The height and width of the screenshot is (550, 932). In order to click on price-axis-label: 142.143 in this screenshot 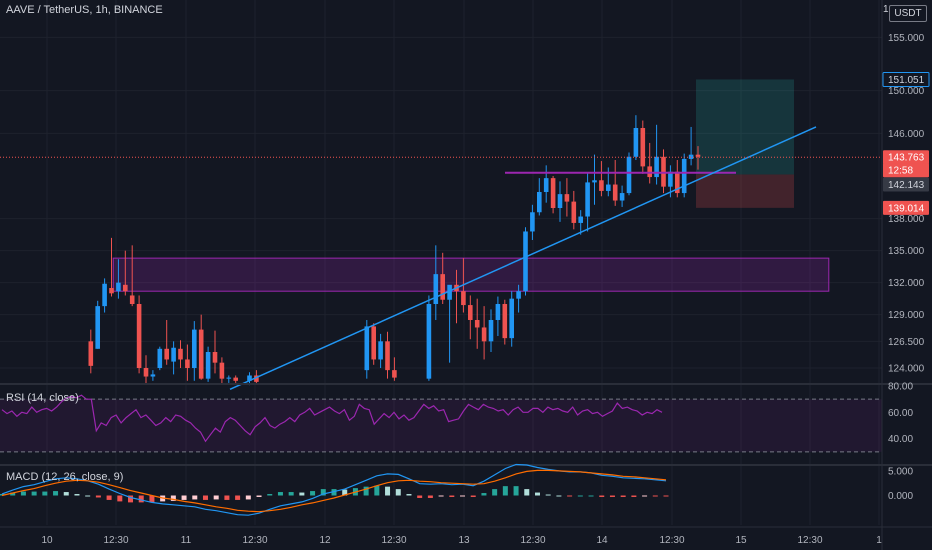, I will do `click(906, 185)`.